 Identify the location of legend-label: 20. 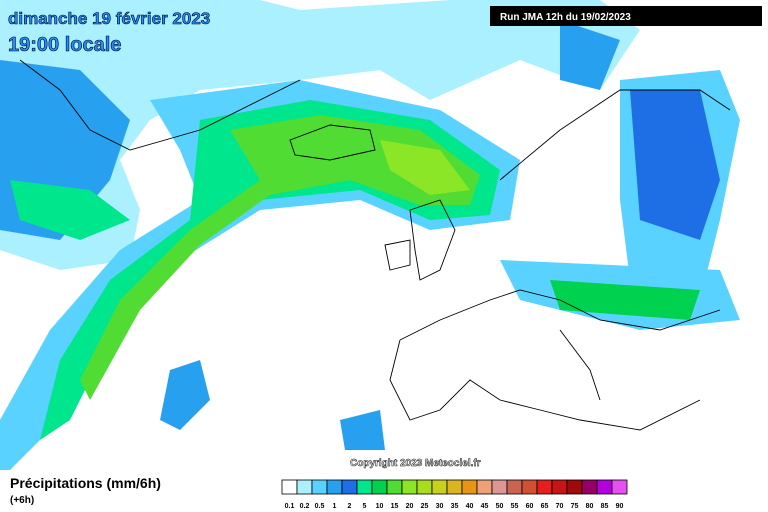
(410, 506).